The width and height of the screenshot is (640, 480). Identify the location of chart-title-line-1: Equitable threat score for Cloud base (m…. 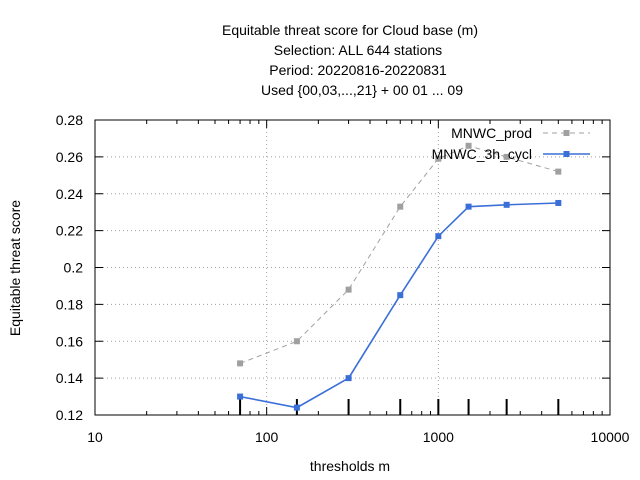
(350, 30).